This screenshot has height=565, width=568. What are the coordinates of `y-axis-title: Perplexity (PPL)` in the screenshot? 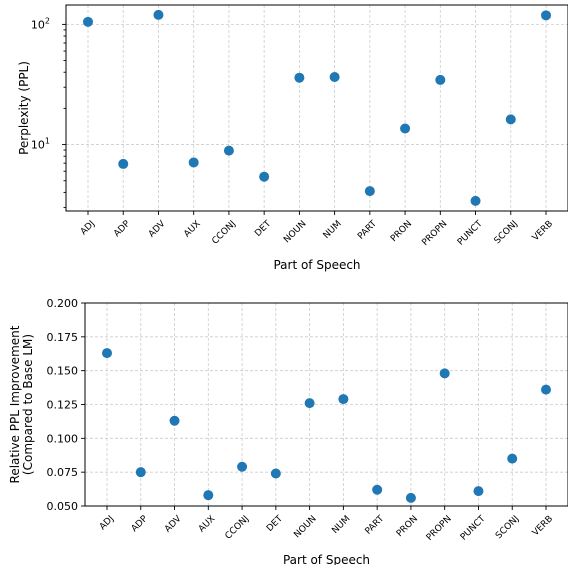 It's located at (24, 108).